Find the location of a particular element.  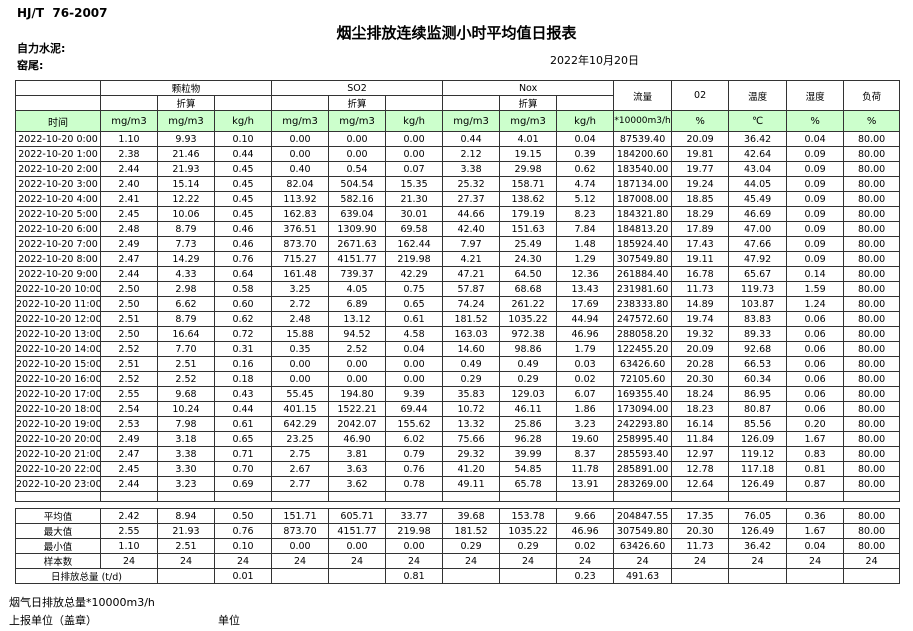

header-load: 负荷 is located at coordinates (872, 95).